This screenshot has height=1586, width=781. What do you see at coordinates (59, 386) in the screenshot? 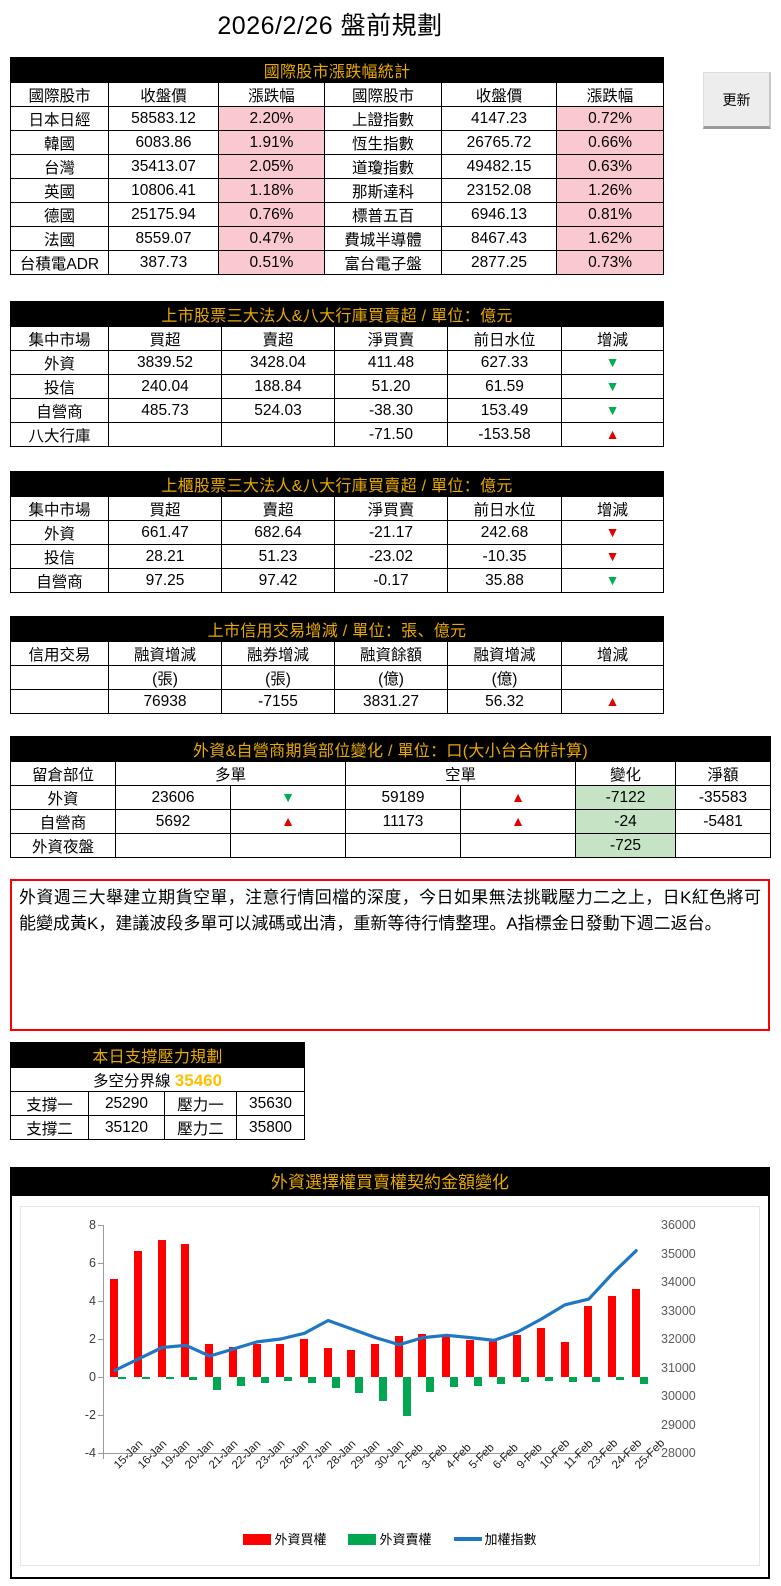
I see `table-cell: 投信` at bounding box center [59, 386].